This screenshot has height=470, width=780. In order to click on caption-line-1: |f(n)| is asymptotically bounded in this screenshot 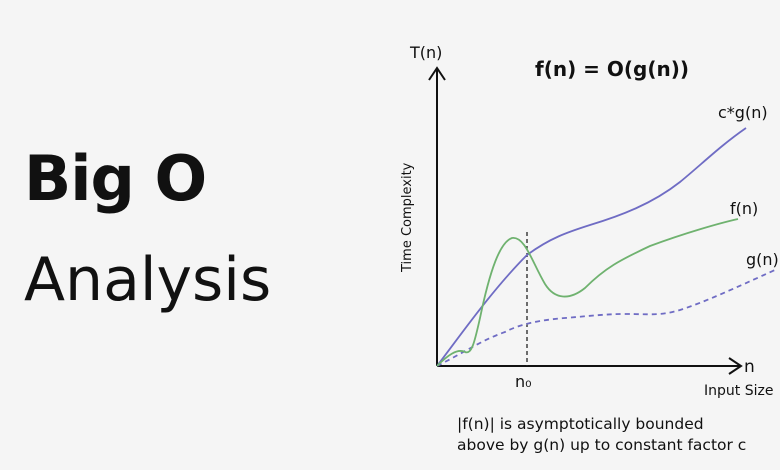, I will do `click(580, 424)`.